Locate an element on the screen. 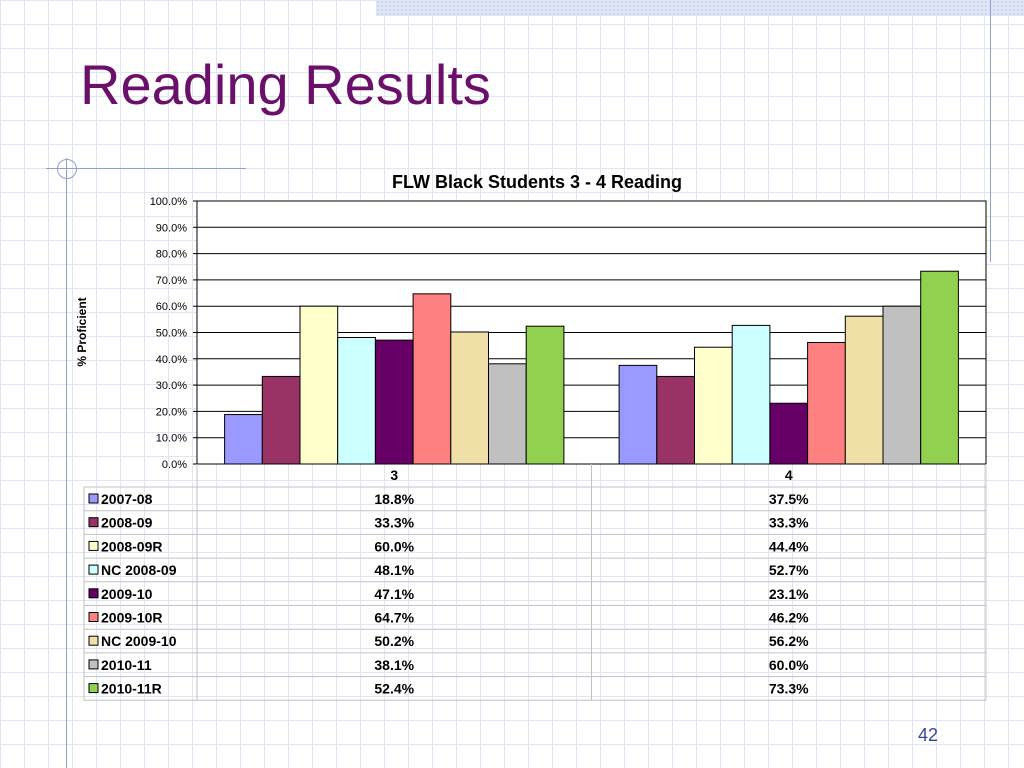  y-tick-label: 70.0% is located at coordinates (171, 281).